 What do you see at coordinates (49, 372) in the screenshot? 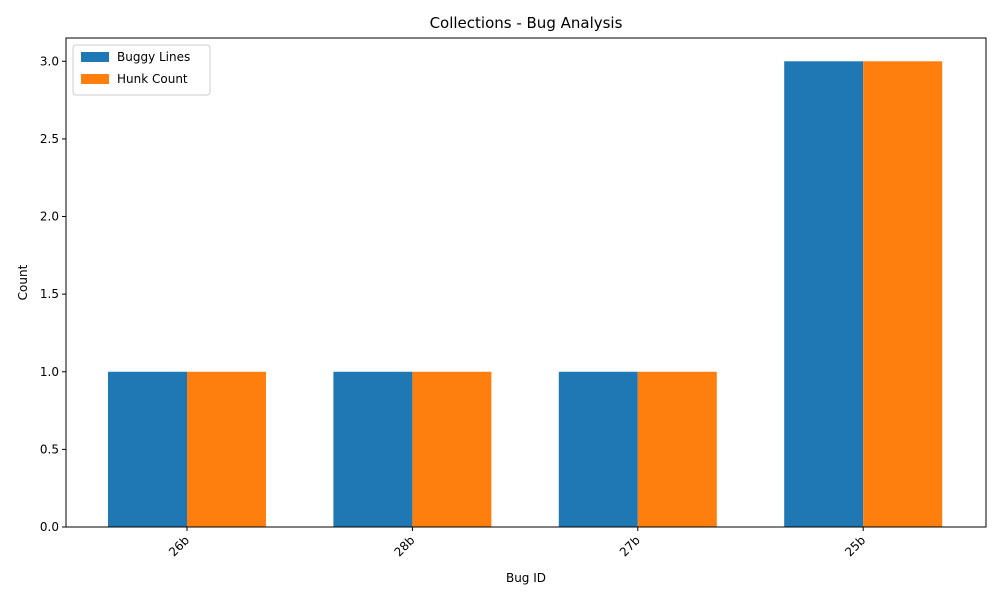
I see `y-tick-label: 1.0` at bounding box center [49, 372].